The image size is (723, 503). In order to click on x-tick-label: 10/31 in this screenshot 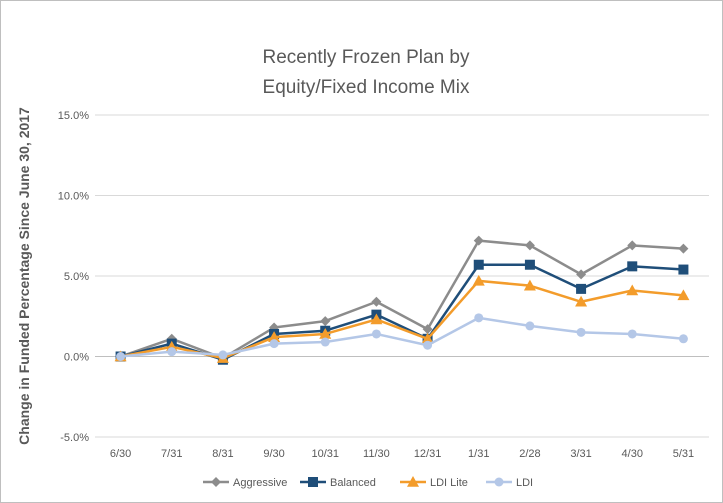, I will do `click(325, 454)`.